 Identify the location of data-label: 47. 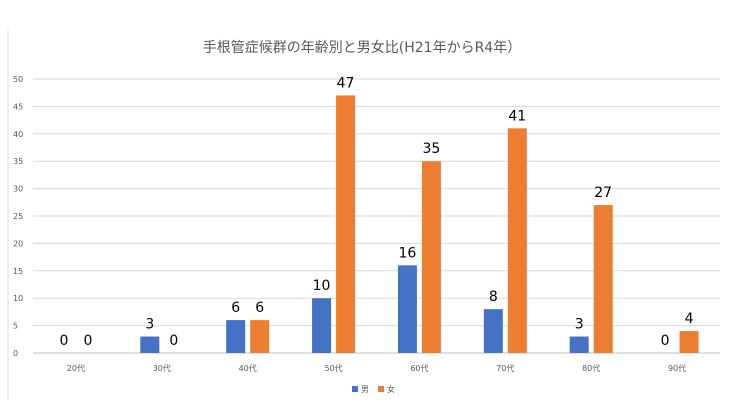
(346, 83).